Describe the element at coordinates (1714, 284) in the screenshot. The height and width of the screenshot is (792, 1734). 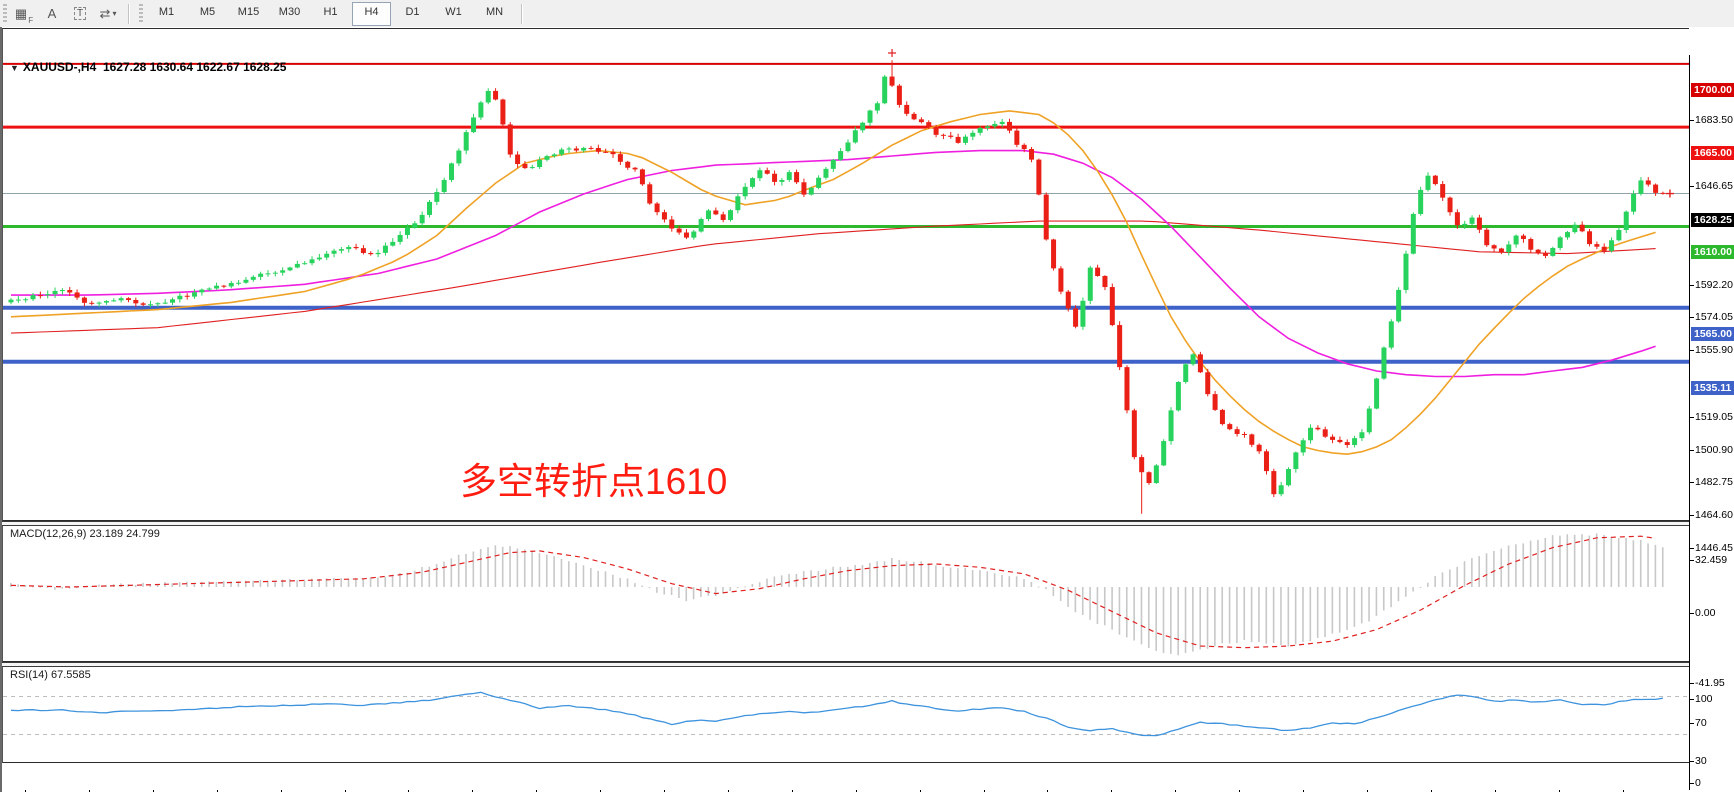
I see `price-tick-label: 1592.20` at that location.